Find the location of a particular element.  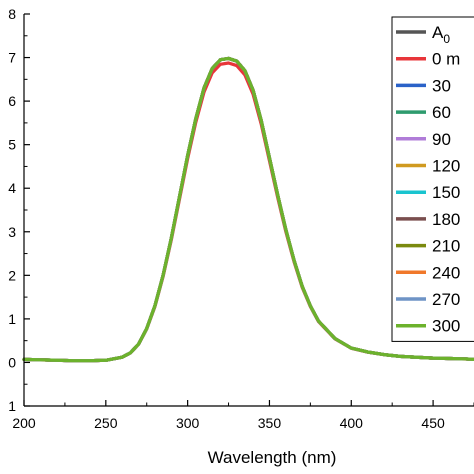

legend-label-5: 120 is located at coordinates (446, 166).